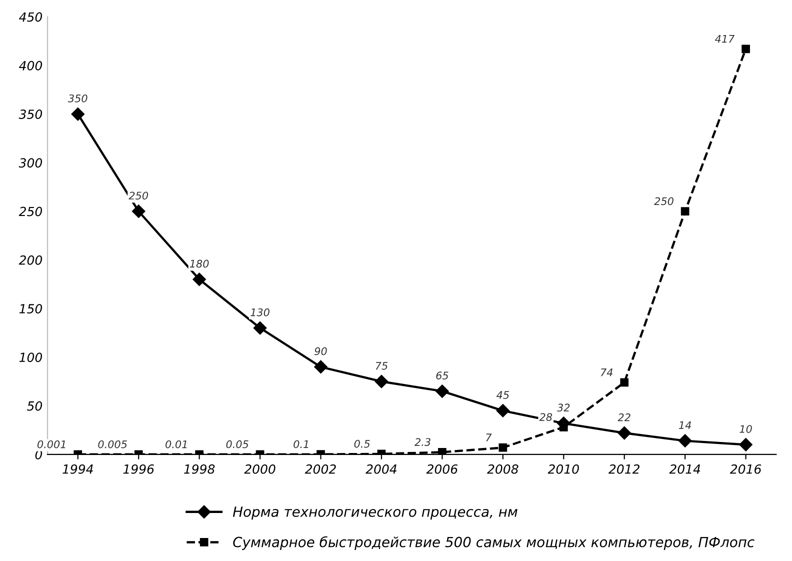 The height and width of the screenshot is (561, 792). I want to click on data-label: 417, so click(724, 38).